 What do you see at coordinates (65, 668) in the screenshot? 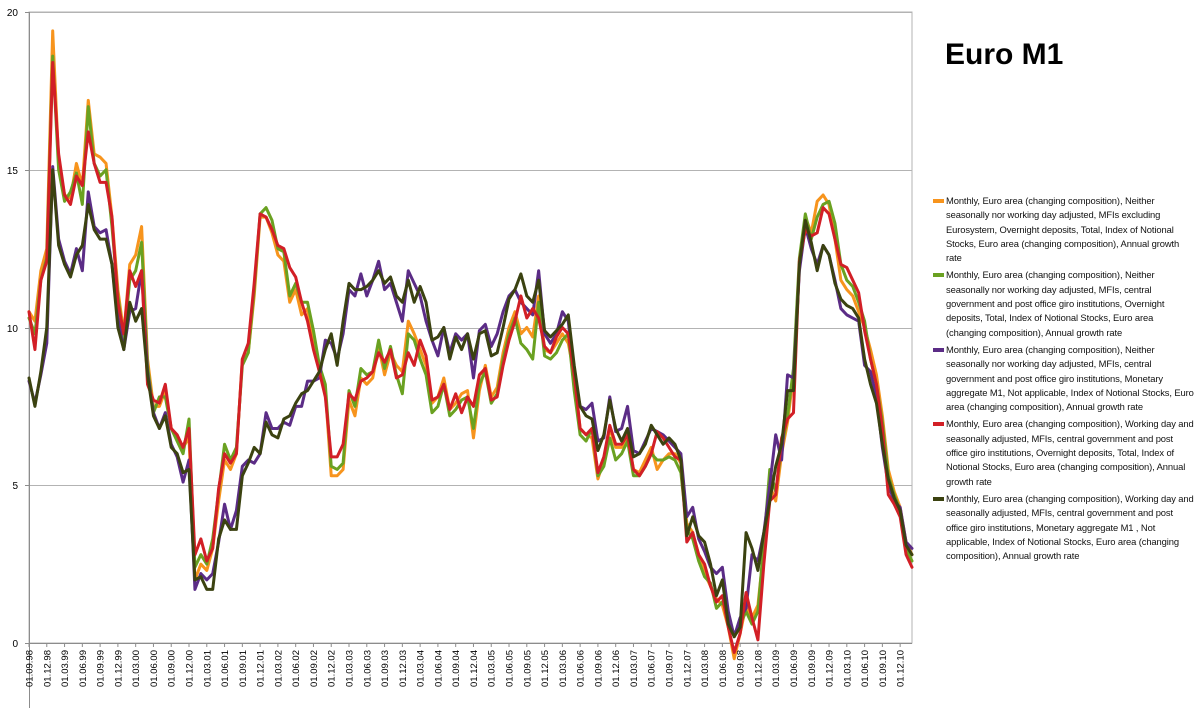
I see `x-tick-label: 01.03.99` at bounding box center [65, 668].